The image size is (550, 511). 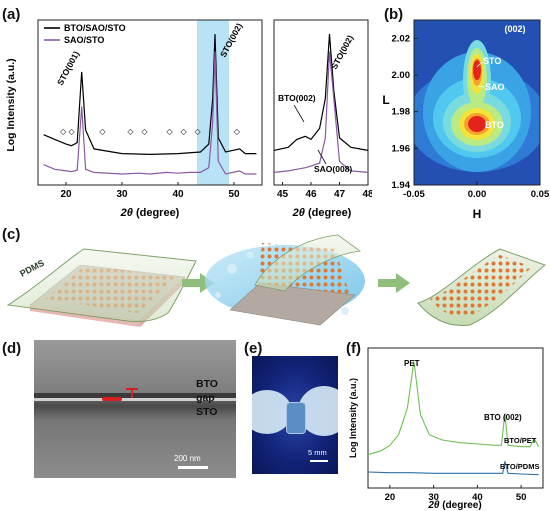 I want to click on label-sto-substrate: STO, so click(x=207, y=412).